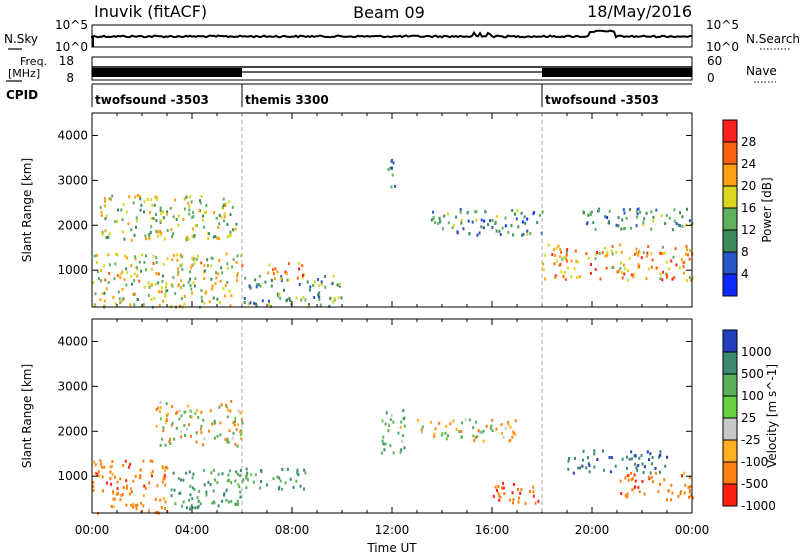  What do you see at coordinates (167, 72) in the screenshot?
I see `freq-block-early` at bounding box center [167, 72].